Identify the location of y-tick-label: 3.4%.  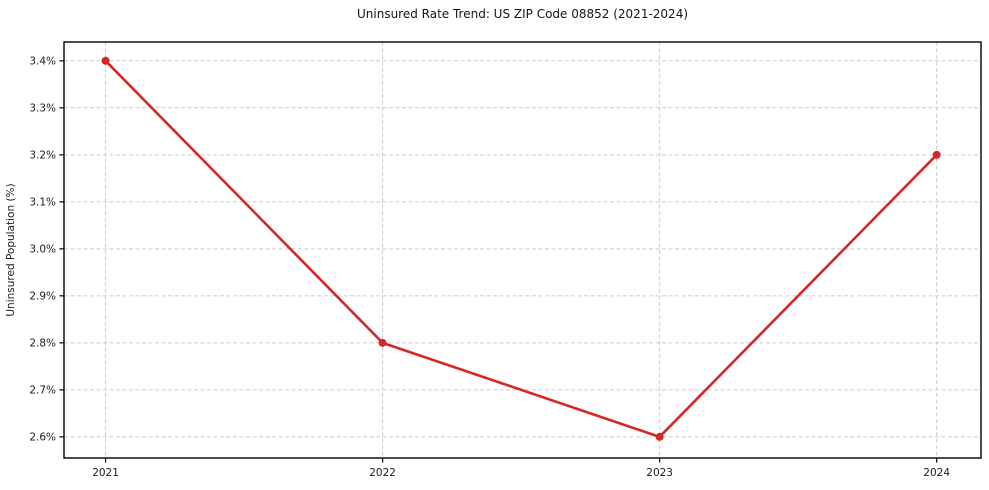
(42, 61).